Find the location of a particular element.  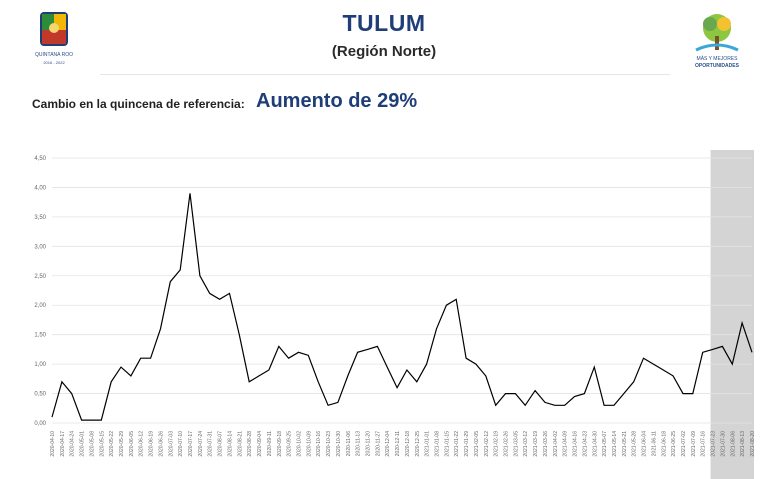

x-tick-label: 2020-09-04 is located at coordinates (260, 444).